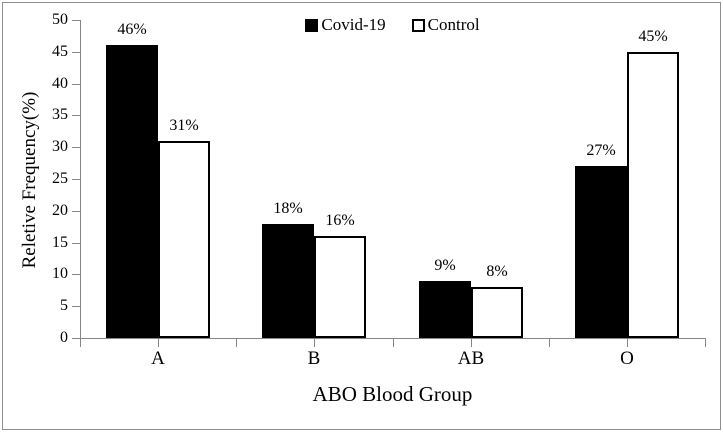 Image resolution: width=723 pixels, height=432 pixels. I want to click on legend-swatch-control, so click(418, 25).